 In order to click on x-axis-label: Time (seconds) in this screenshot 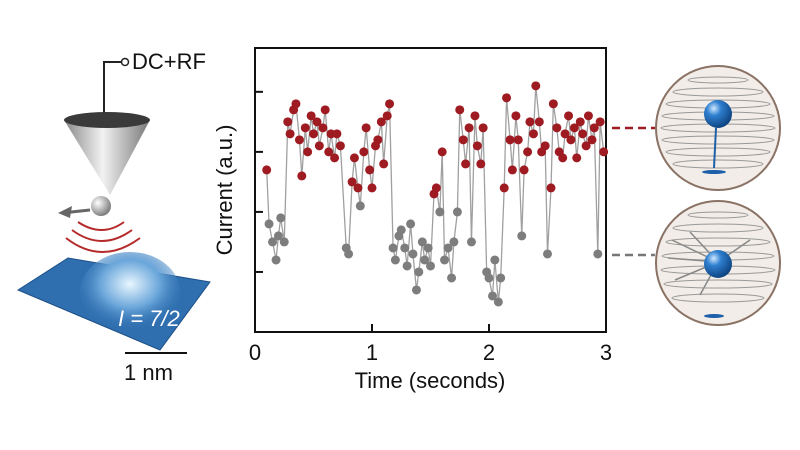, I will do `click(430, 380)`.